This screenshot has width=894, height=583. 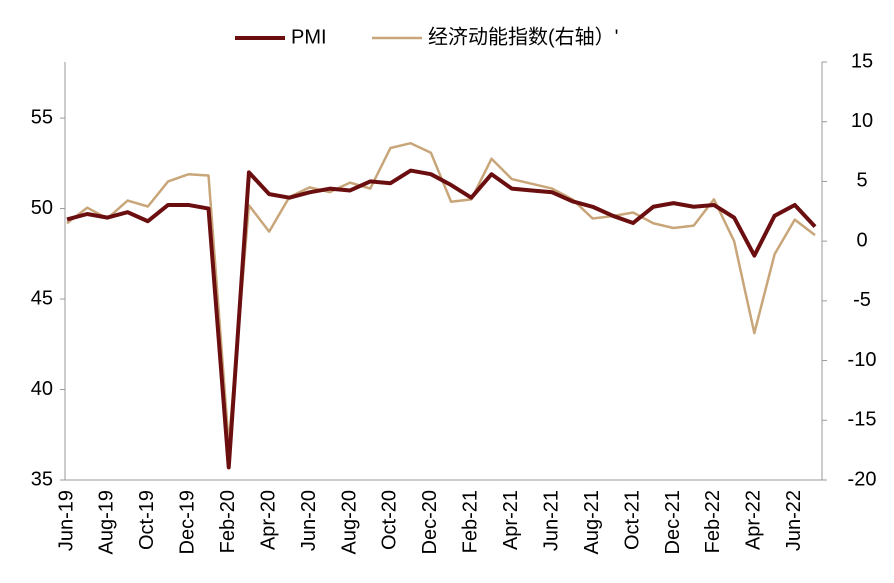 What do you see at coordinates (551, 520) in the screenshot?
I see `x-tick-label: Jun-21` at bounding box center [551, 520].